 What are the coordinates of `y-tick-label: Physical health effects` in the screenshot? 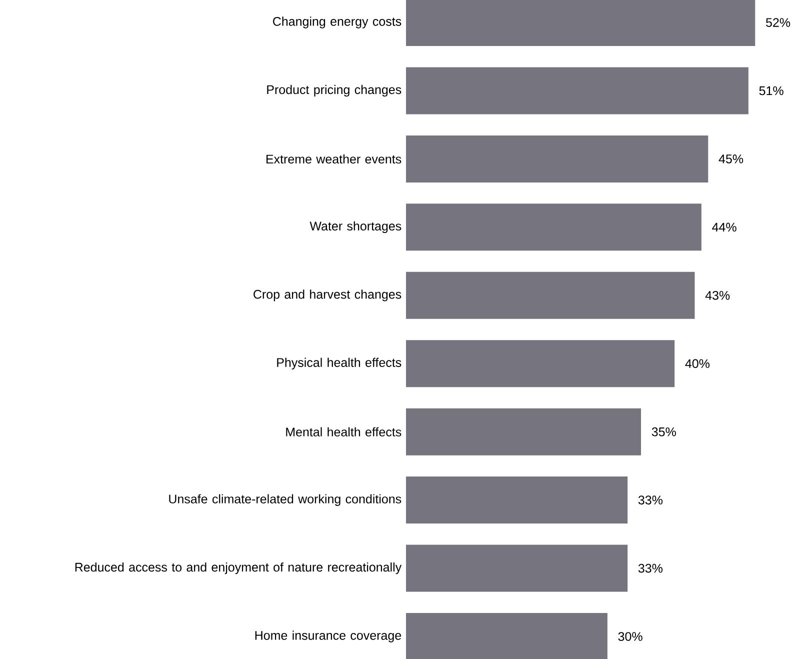 It's located at (339, 364).